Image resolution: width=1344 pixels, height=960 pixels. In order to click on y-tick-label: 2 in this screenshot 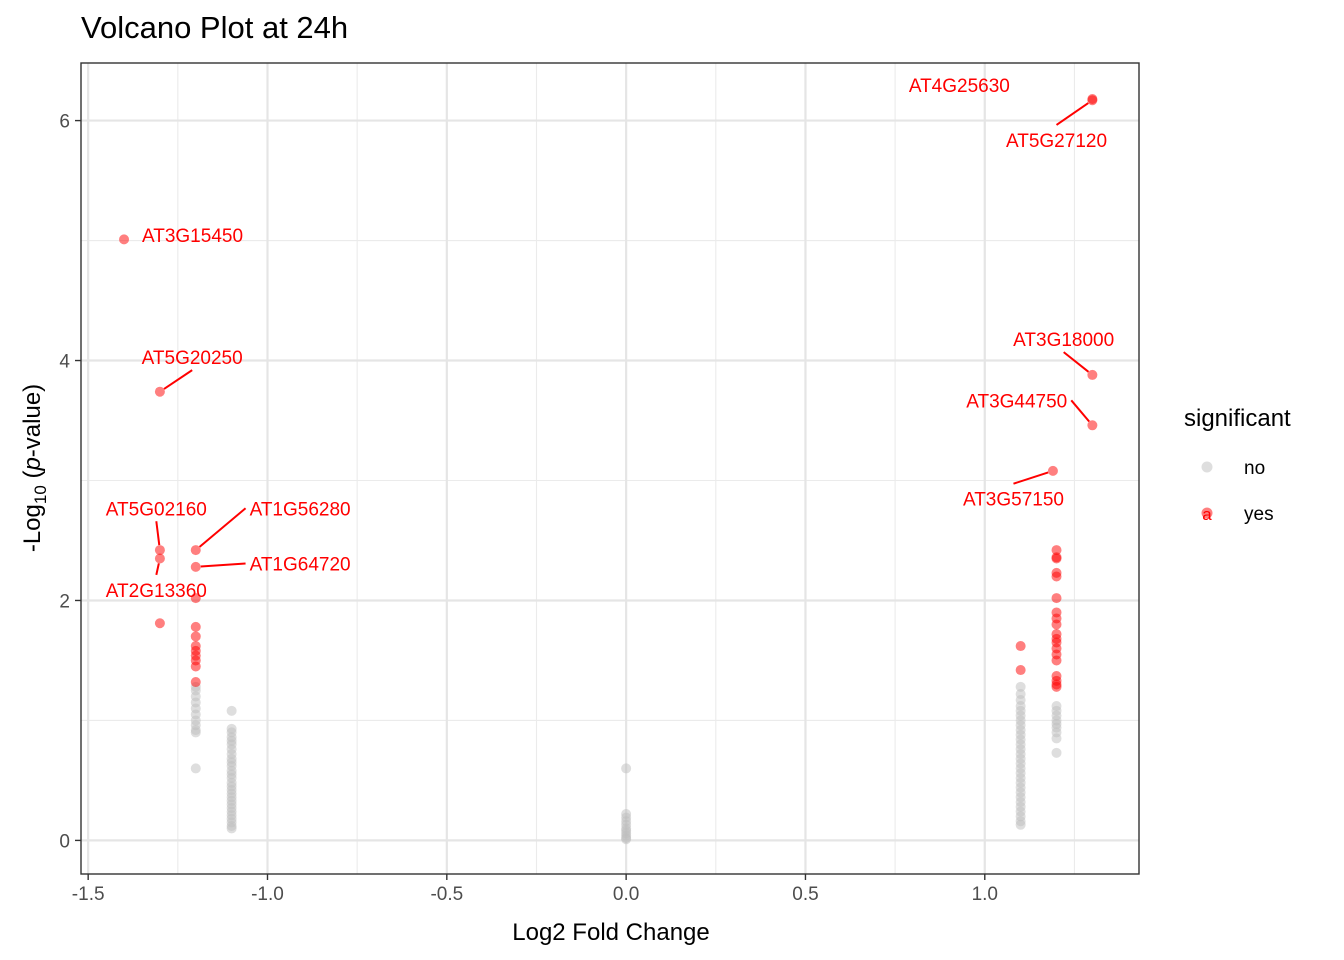, I will do `click(64, 601)`.